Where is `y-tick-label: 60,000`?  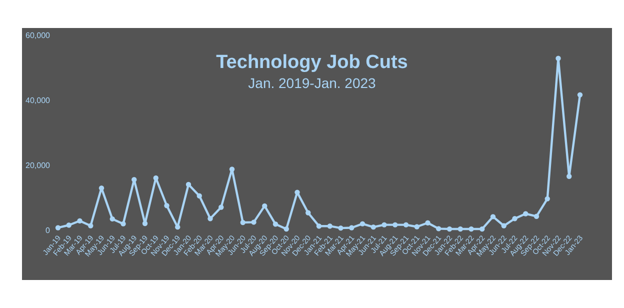
y-tick-label: 60,000 is located at coordinates (38, 35).